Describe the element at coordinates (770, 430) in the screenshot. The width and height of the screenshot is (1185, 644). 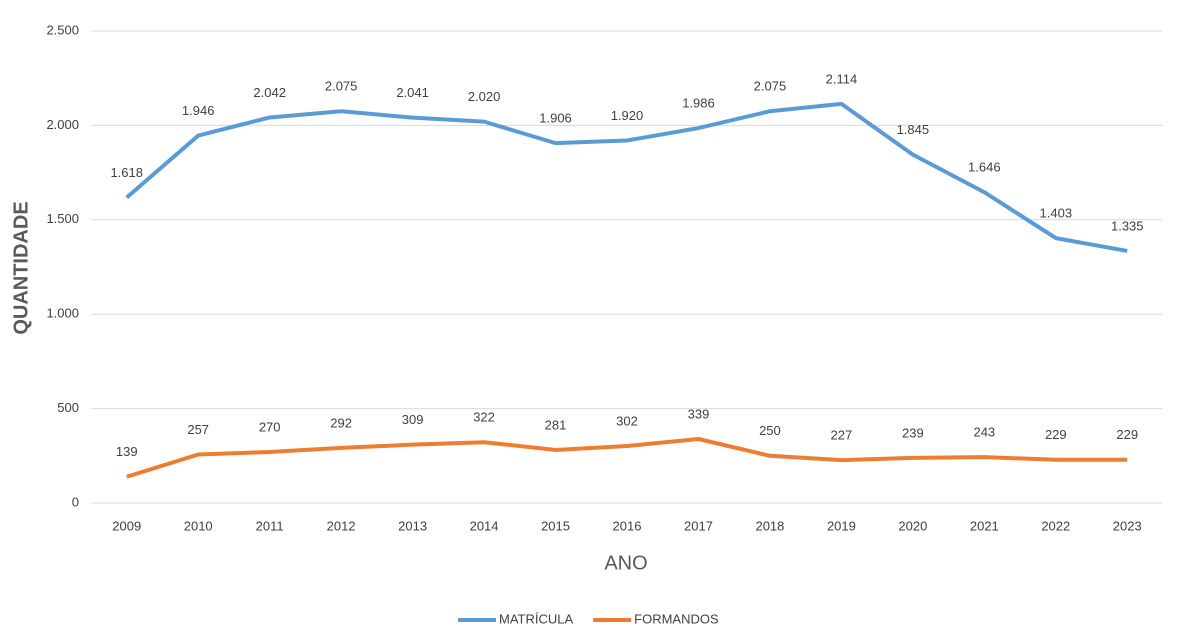
I see `data-label: 250` at that location.